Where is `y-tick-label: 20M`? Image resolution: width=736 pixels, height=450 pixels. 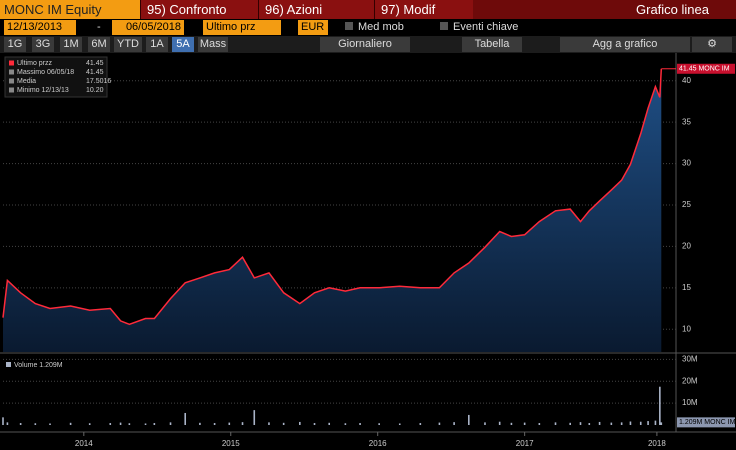
y-tick-label: 20M is located at coordinates (690, 380).